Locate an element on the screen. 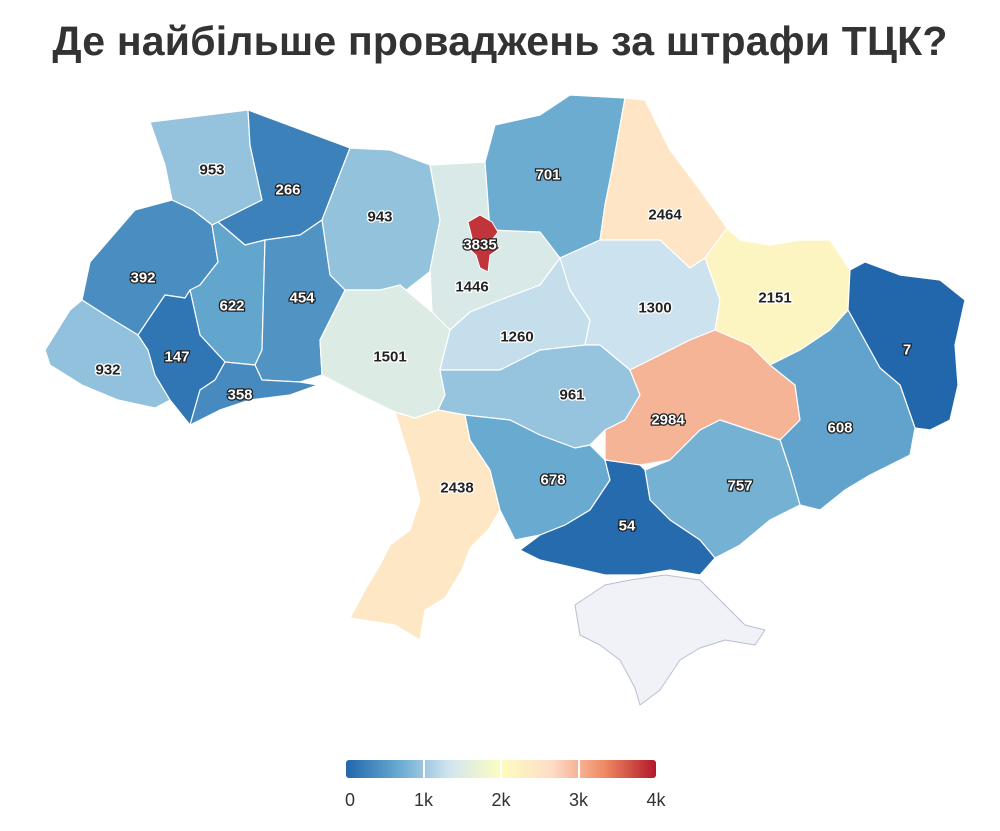 The image size is (1000, 831). value-label-cherkasy: 1260 is located at coordinates (516, 337).